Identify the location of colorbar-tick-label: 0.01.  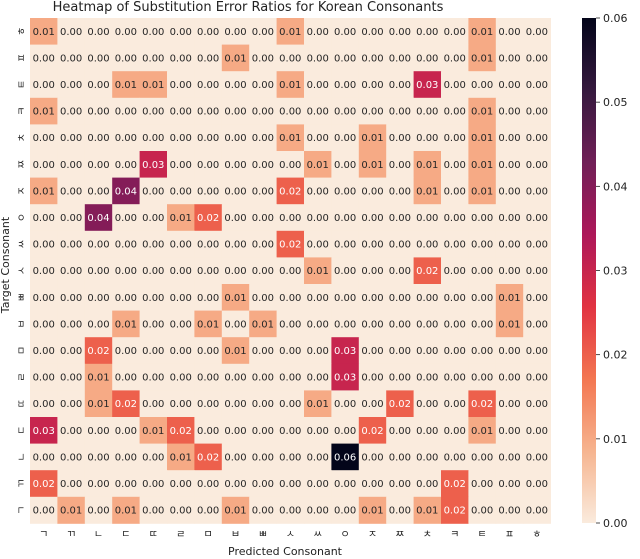
(615, 439).